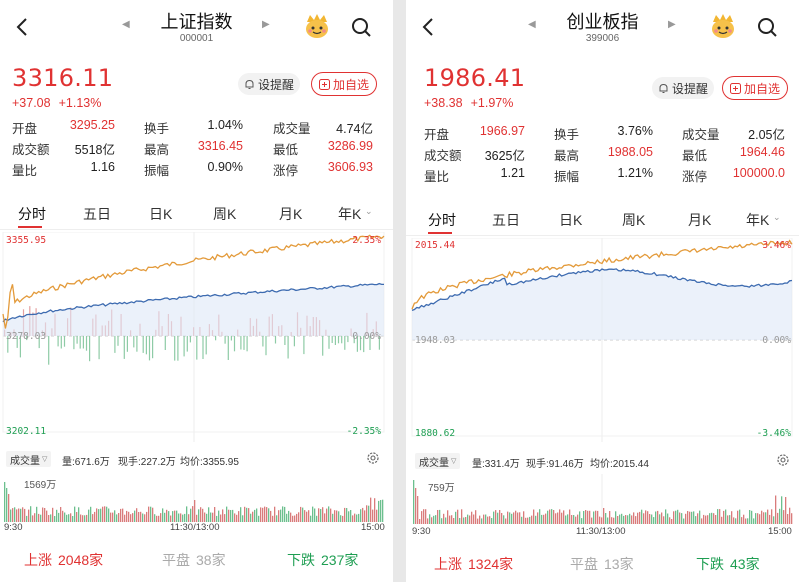 The image size is (799, 582). Describe the element at coordinates (512, 173) in the screenshot. I see `vol-ratio-value: 1.21` at that location.